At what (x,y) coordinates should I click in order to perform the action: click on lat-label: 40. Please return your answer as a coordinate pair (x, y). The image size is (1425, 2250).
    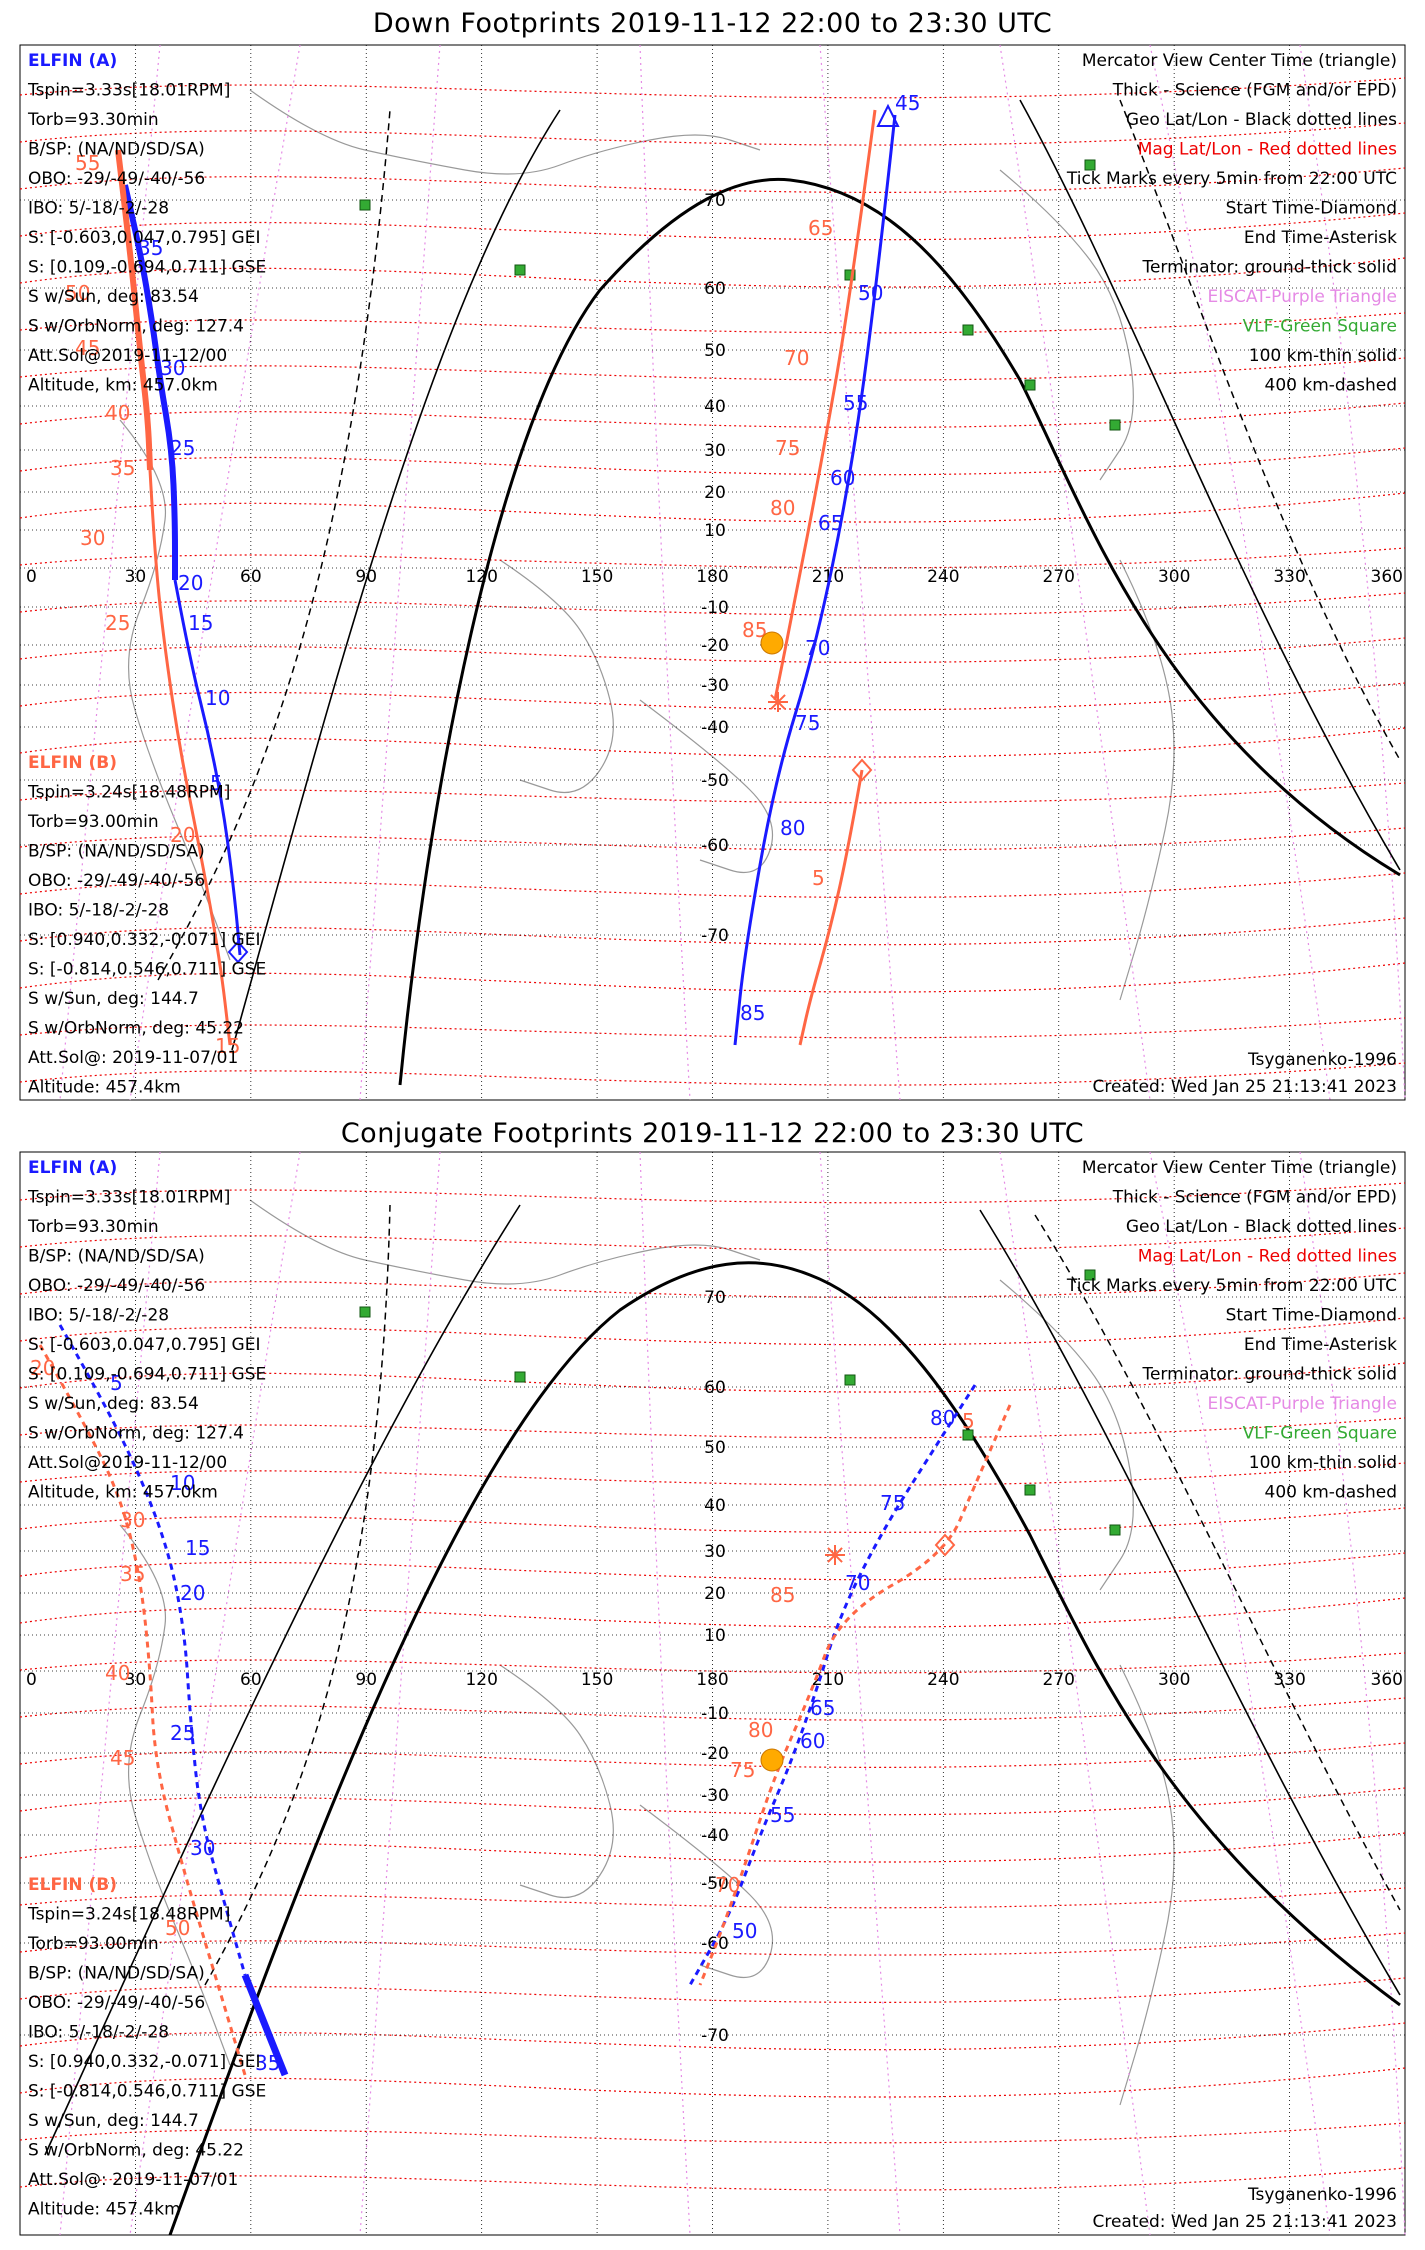
    Looking at the image, I should click on (715, 407).